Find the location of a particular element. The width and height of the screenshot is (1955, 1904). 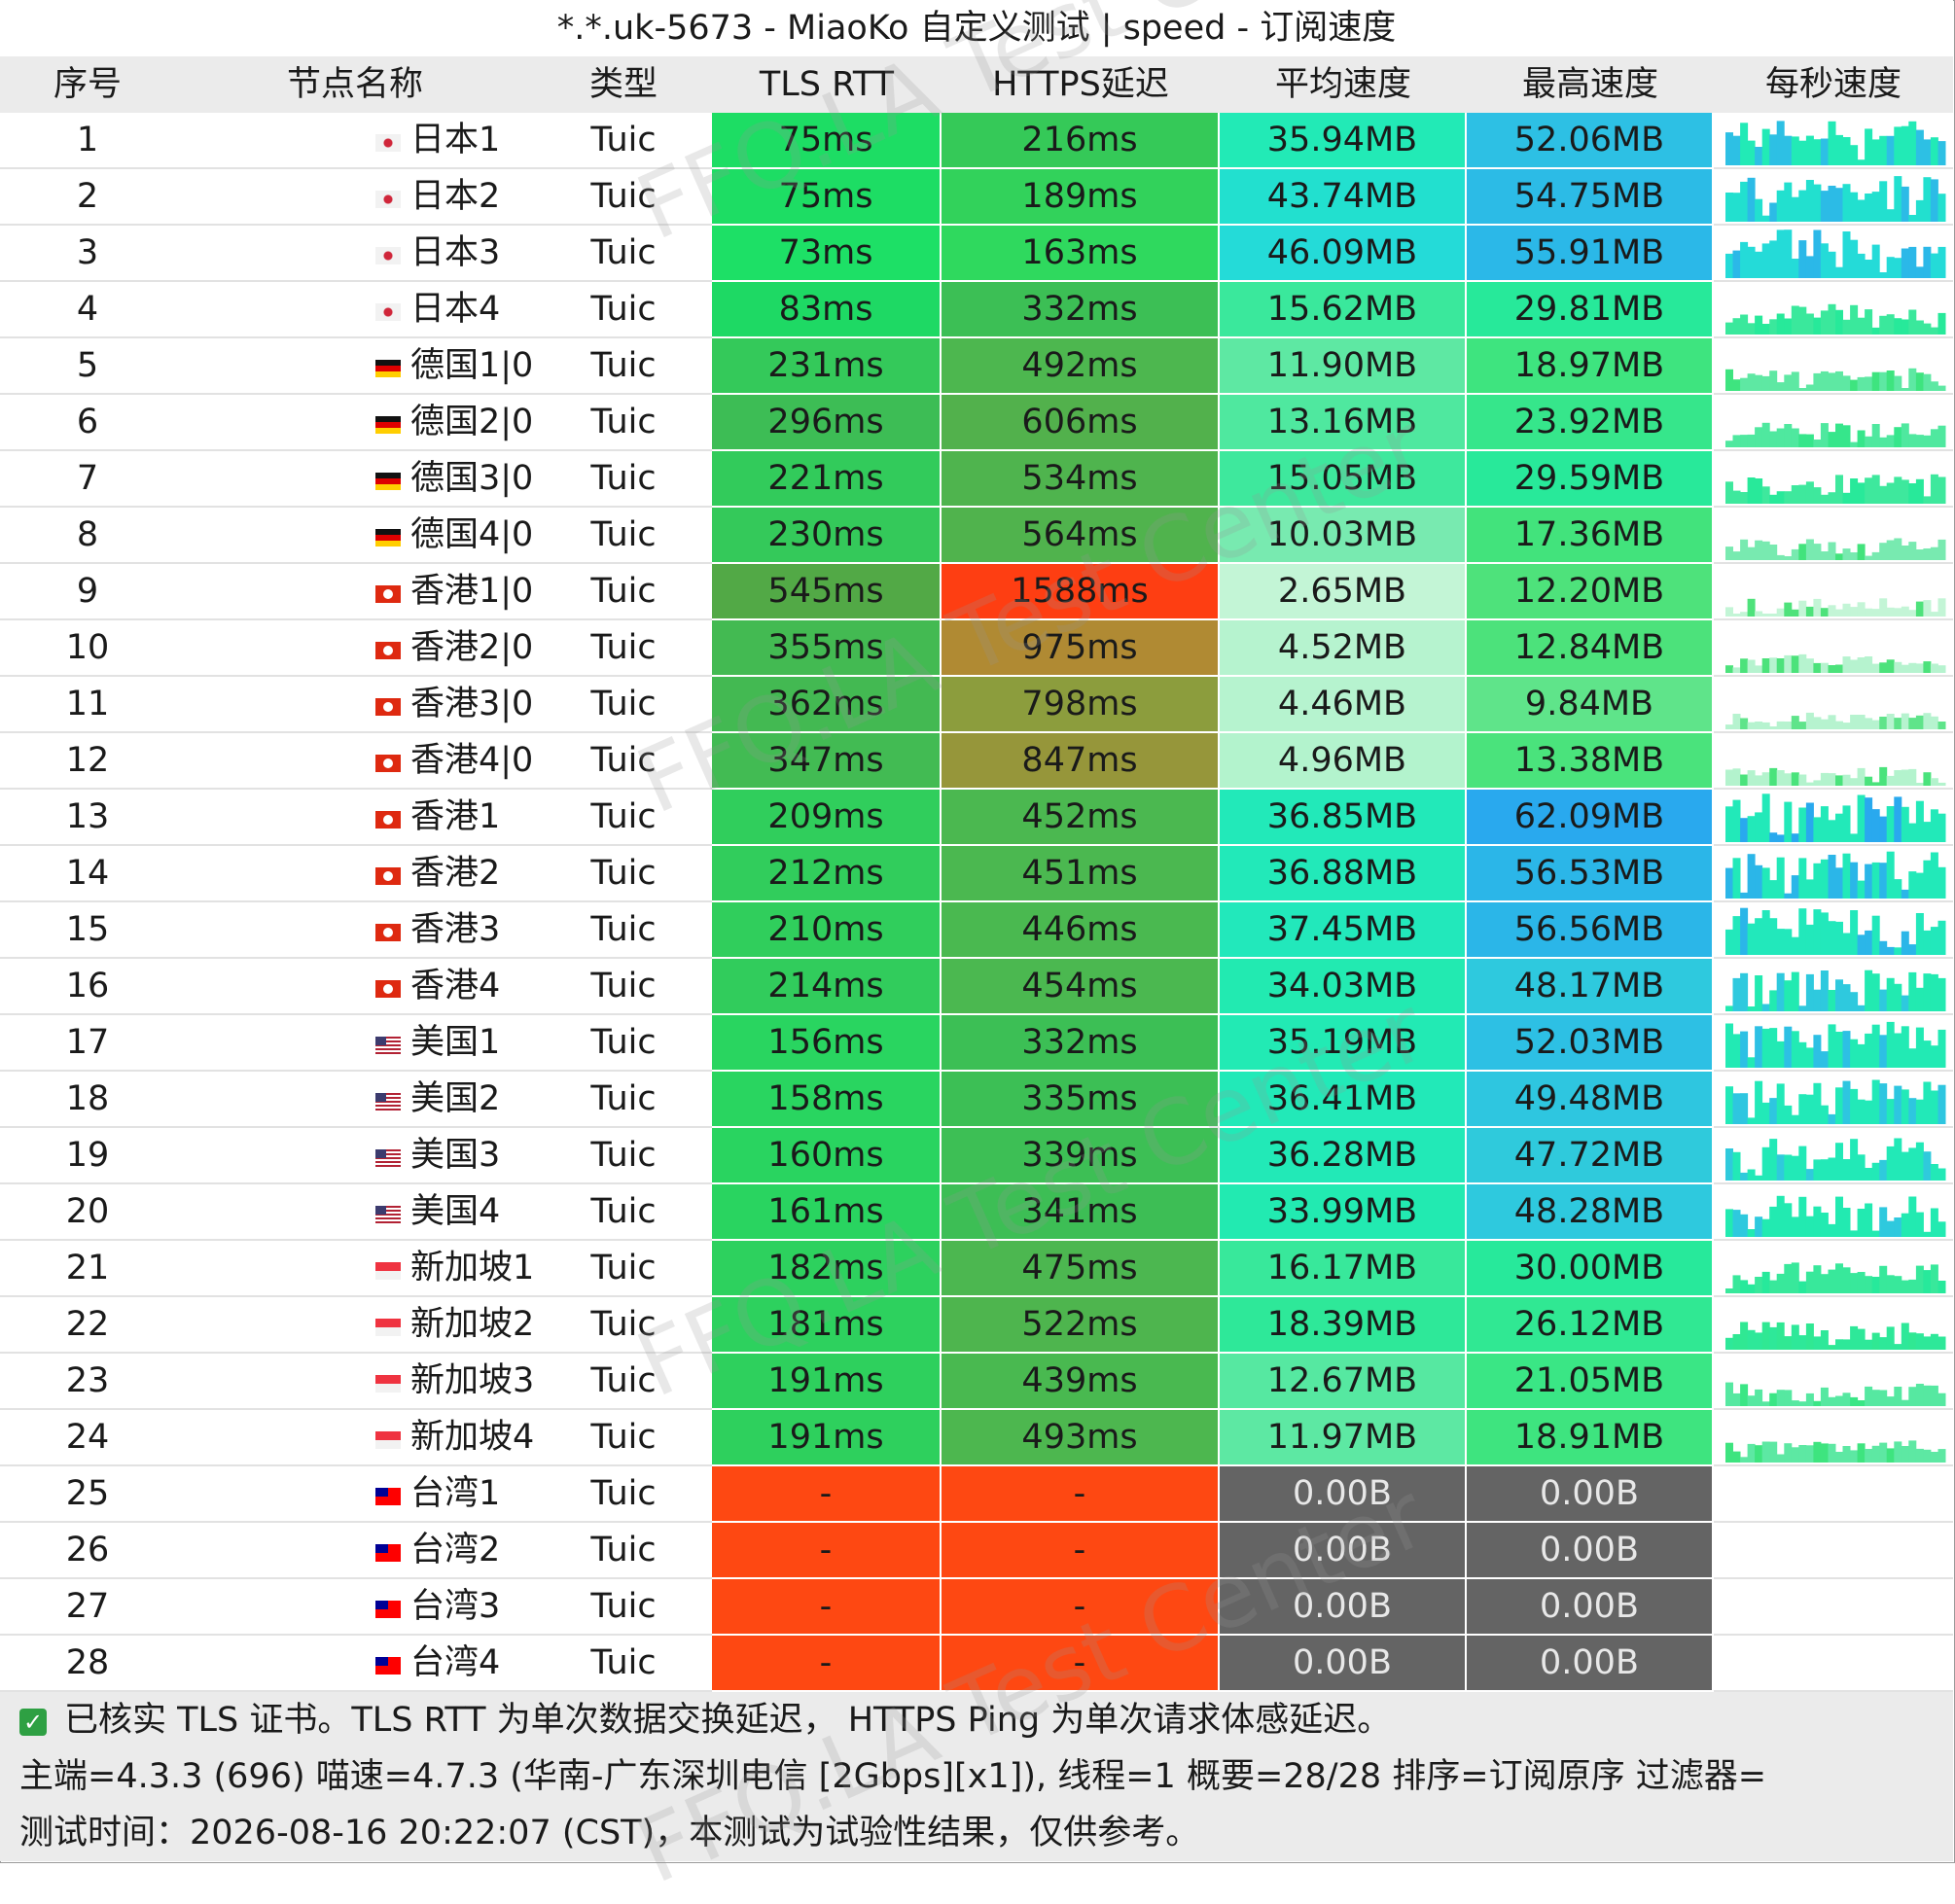

table-row: 19 美国3 Tuic 160ms 339ms 36.28MB 47.72MB is located at coordinates (976, 1156).